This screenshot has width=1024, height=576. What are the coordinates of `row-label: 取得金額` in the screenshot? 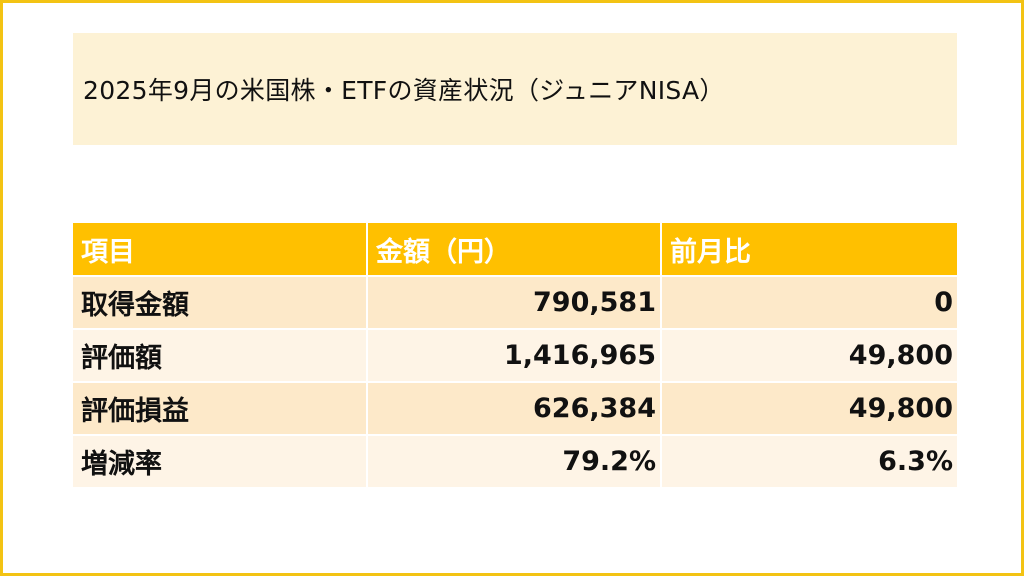 It's located at (220, 303).